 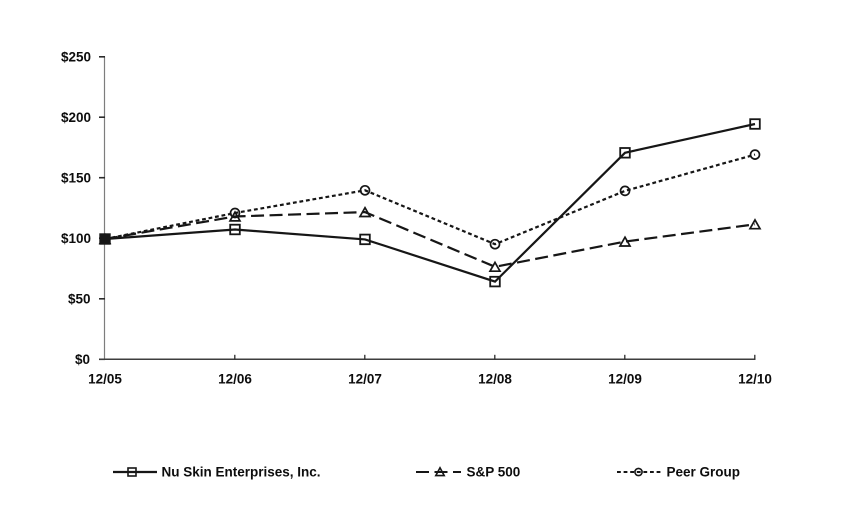 I want to click on svg-text: 12/06, so click(x=235, y=379).